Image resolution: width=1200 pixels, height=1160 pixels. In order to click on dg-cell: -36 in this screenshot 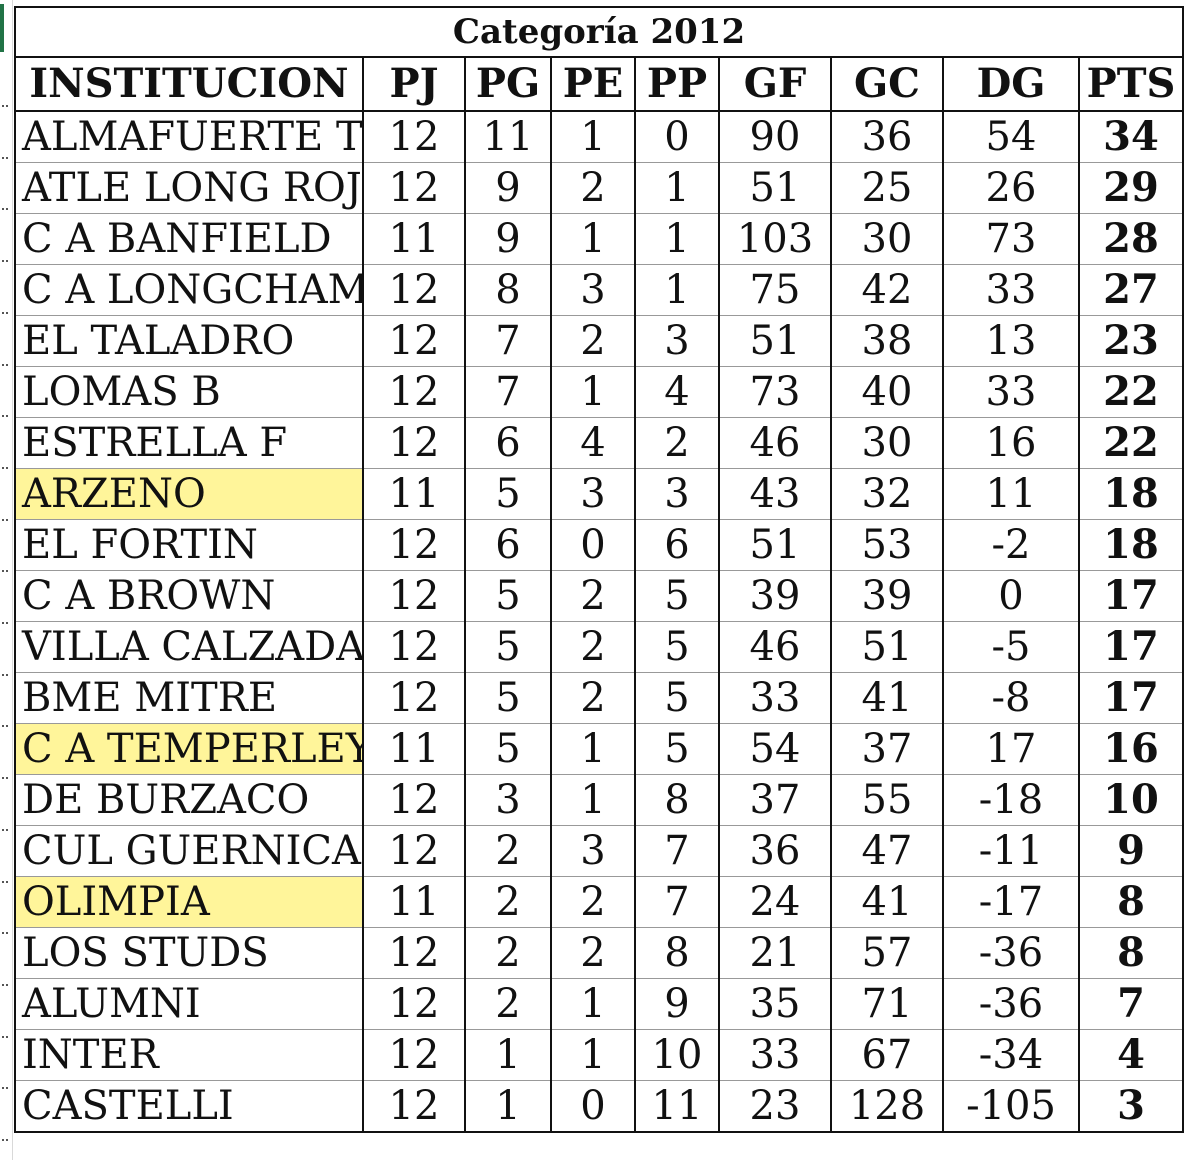, I will do `click(1011, 953)`.